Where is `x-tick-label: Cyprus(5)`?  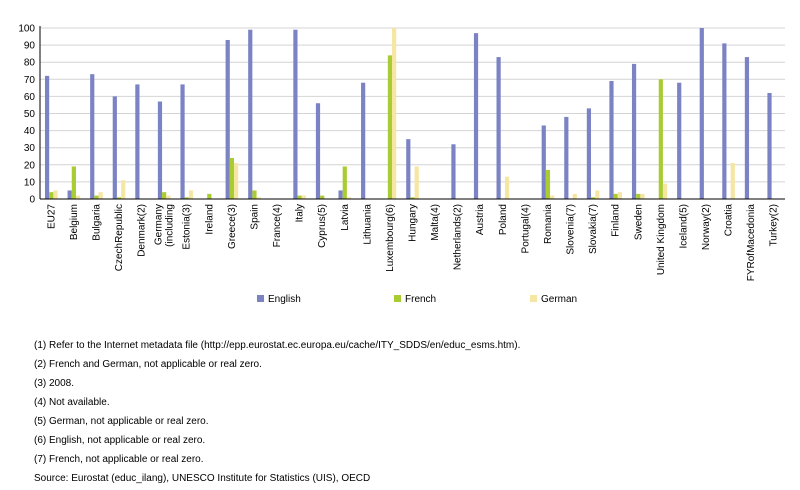 x-tick-label: Cyprus(5) is located at coordinates (322, 226).